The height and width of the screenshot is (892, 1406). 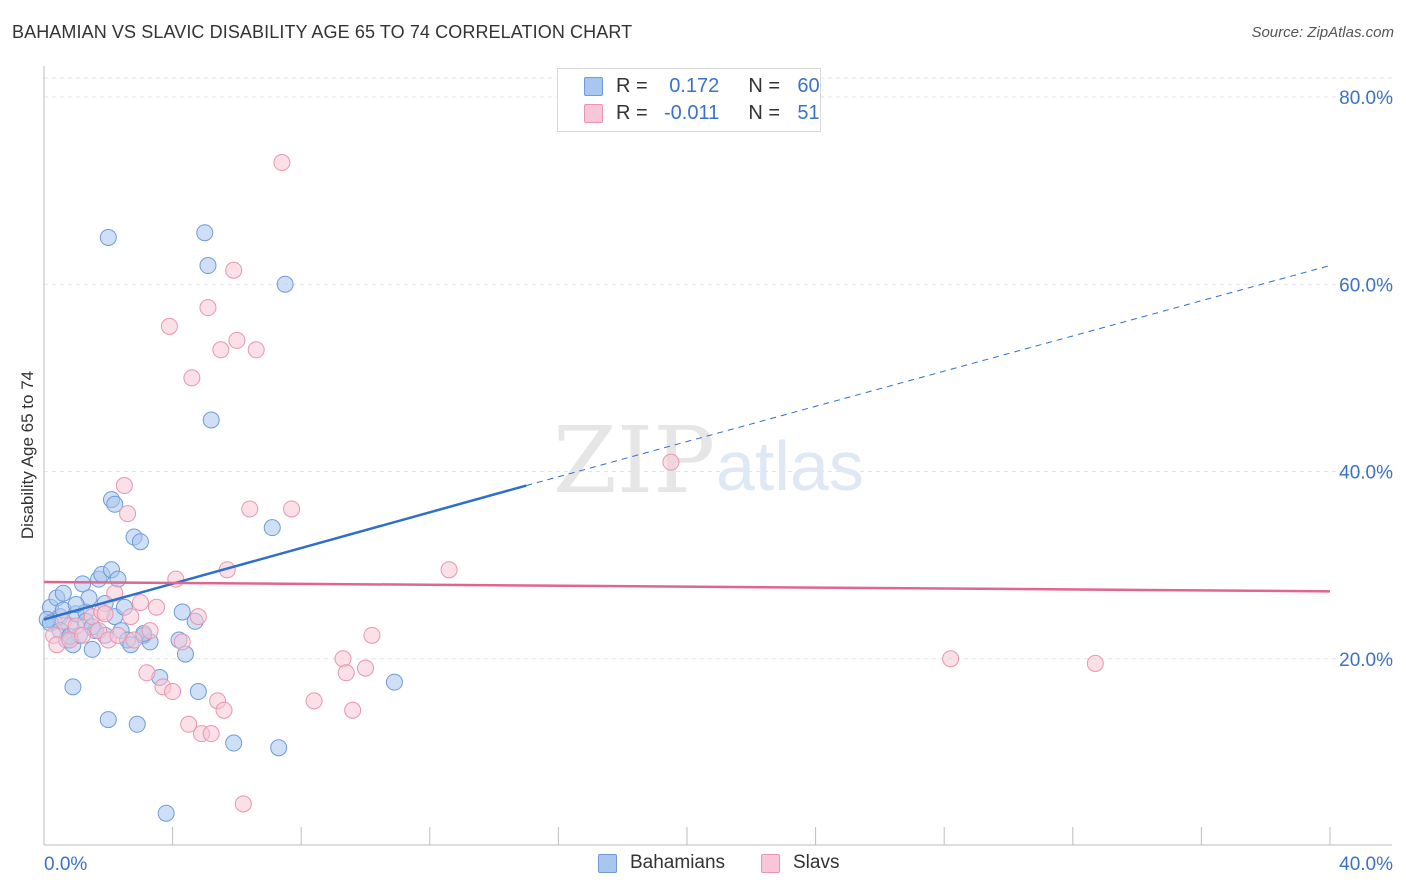 I want to click on watermark-zip: ZIP, so click(x=634, y=460).